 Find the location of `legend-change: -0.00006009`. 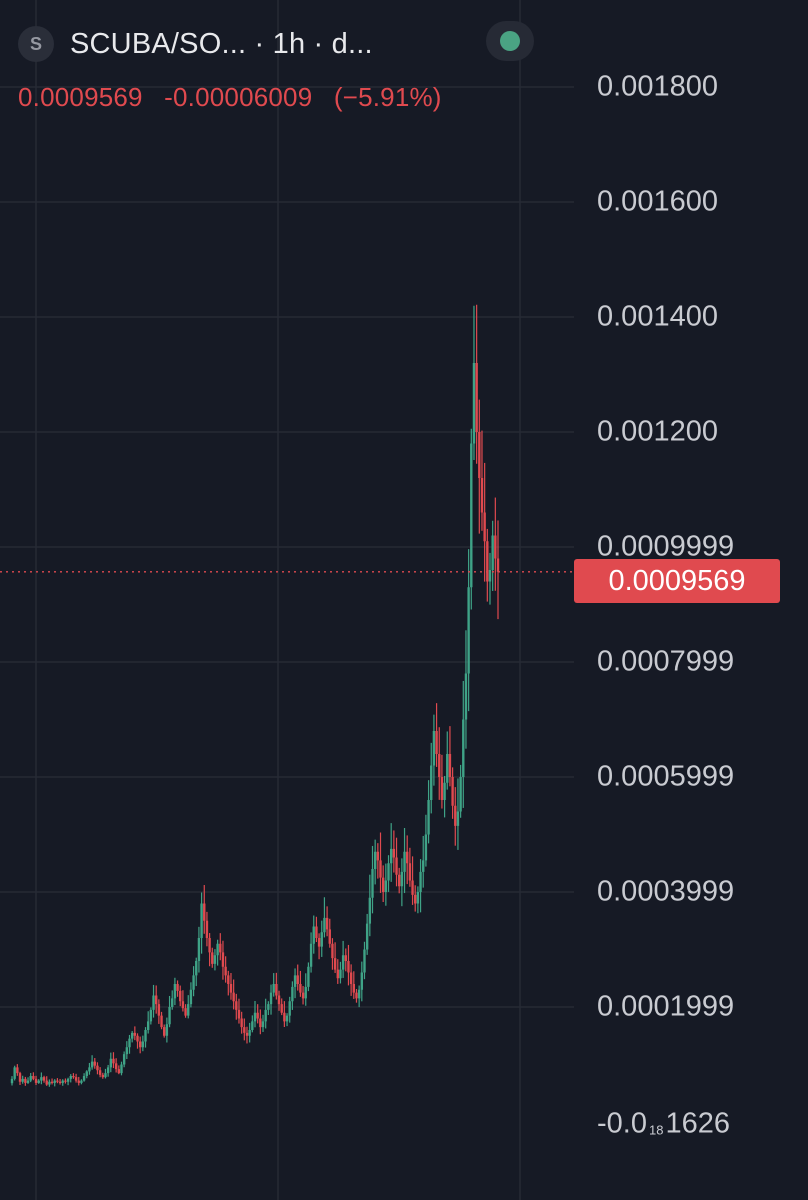

legend-change: -0.00006009 is located at coordinates (238, 97).